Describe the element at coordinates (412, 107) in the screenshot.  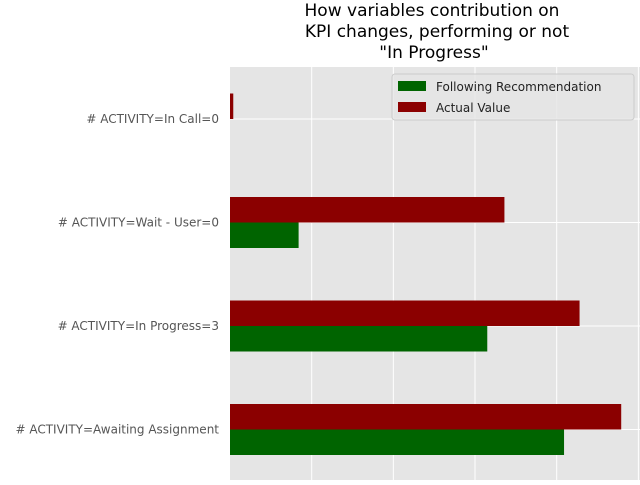
I see `legend-swatch-actual-value` at that location.